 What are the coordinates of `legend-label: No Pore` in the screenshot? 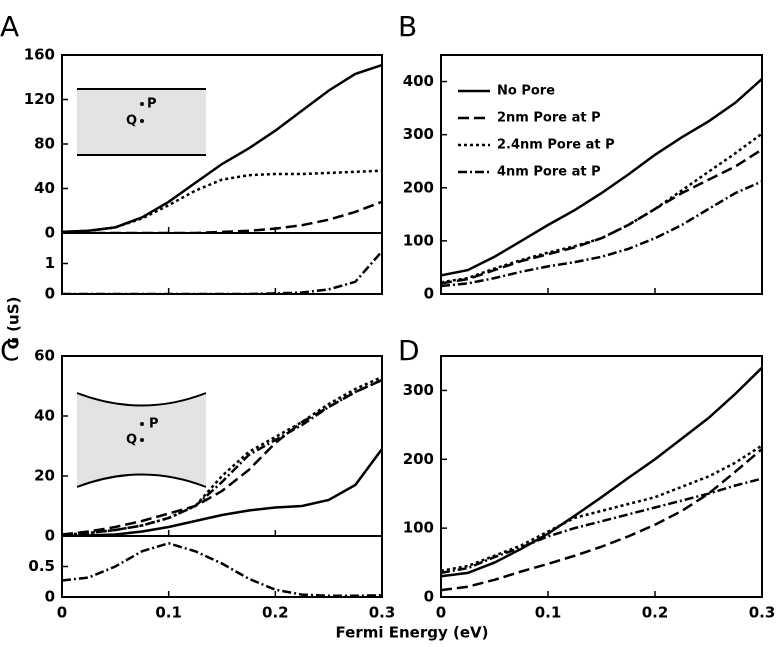 It's located at (526, 91).